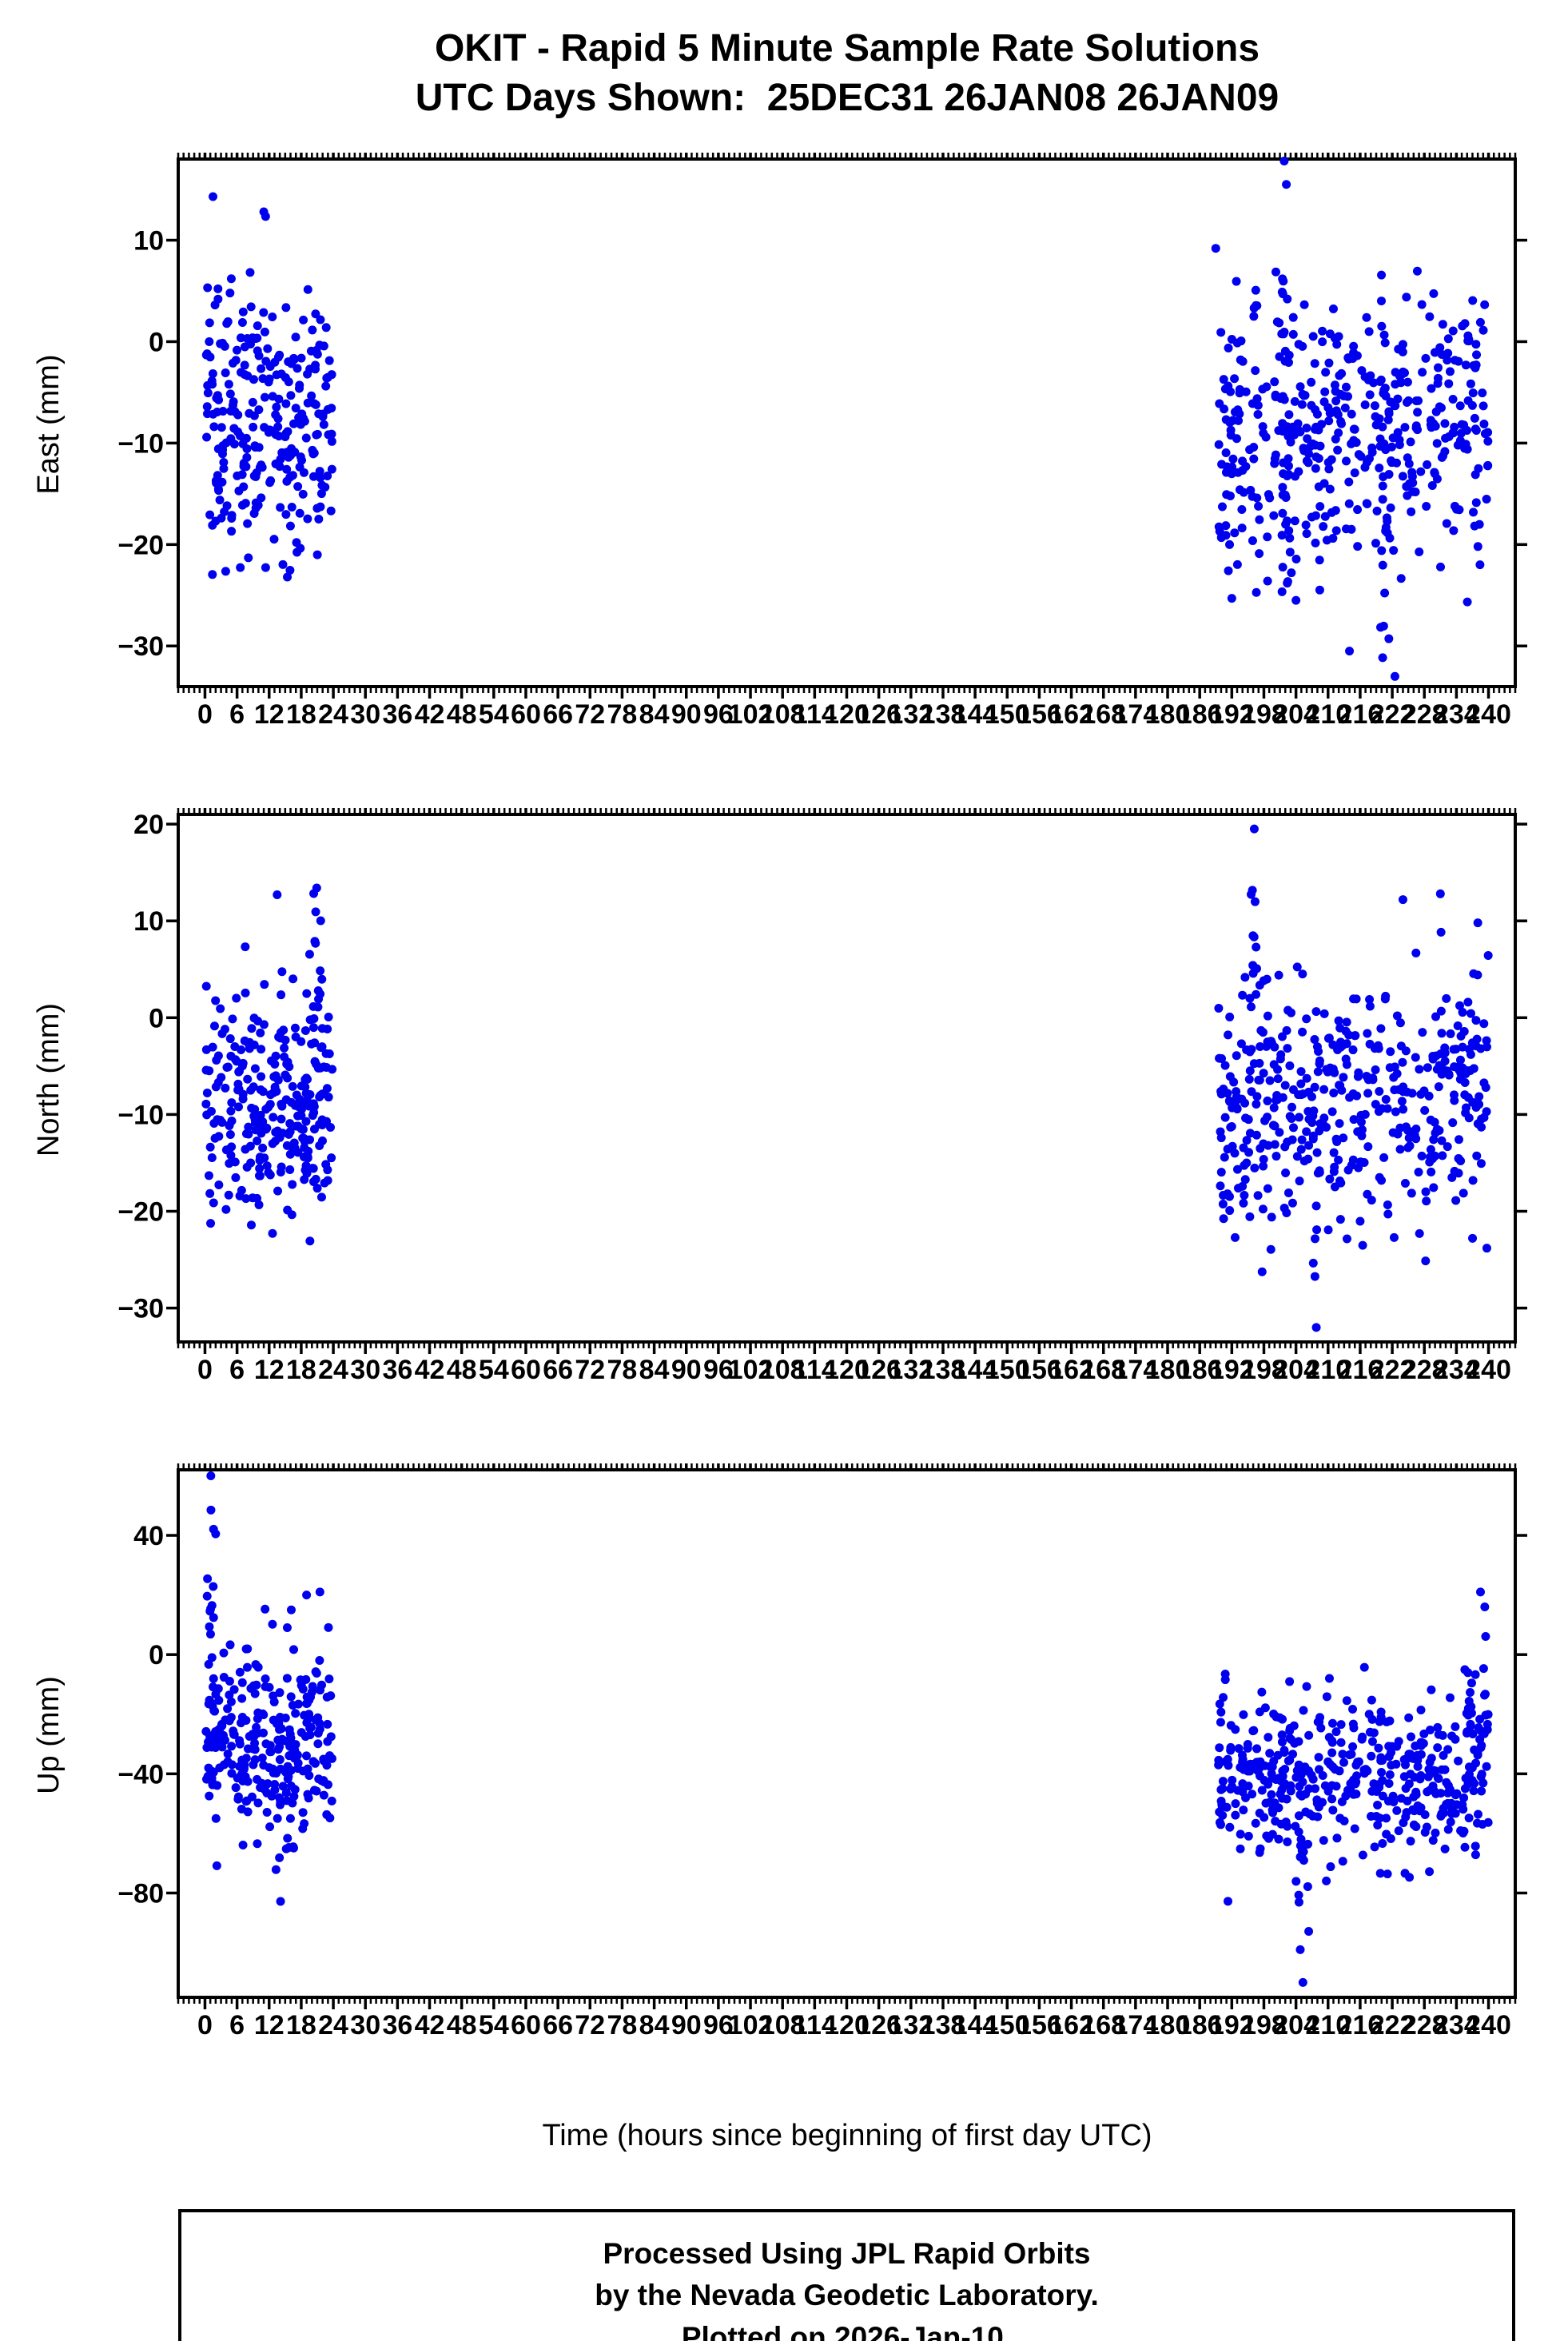  What do you see at coordinates (1200, 1369) in the screenshot?
I see `x-tick-label: 186` at bounding box center [1200, 1369].